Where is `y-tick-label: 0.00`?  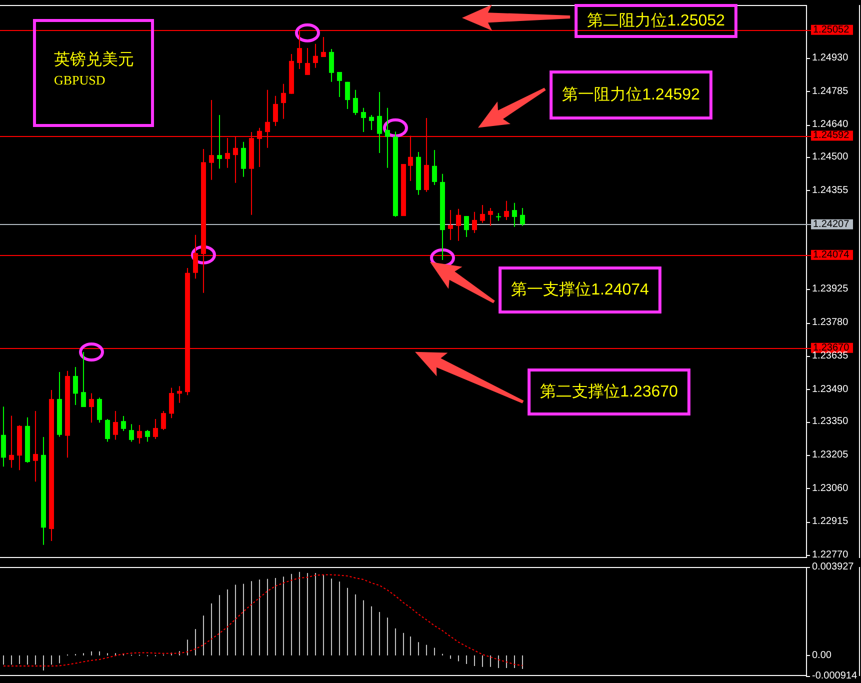
y-tick-label: 0.00 is located at coordinates (822, 655).